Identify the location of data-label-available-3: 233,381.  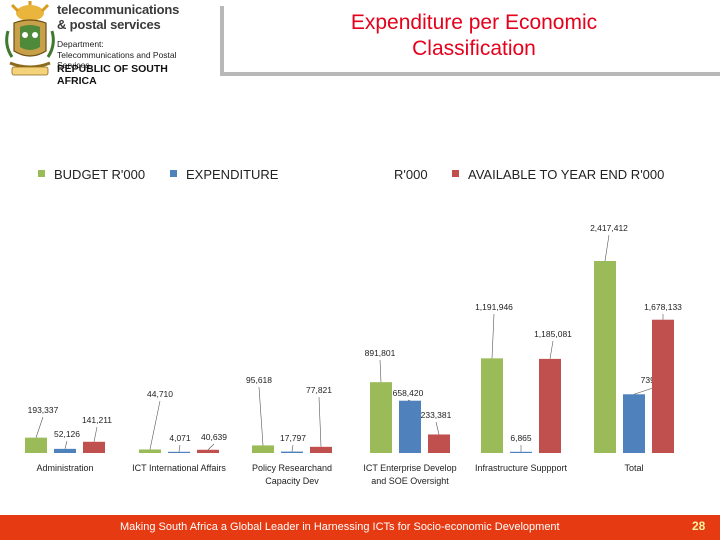
(436, 415).